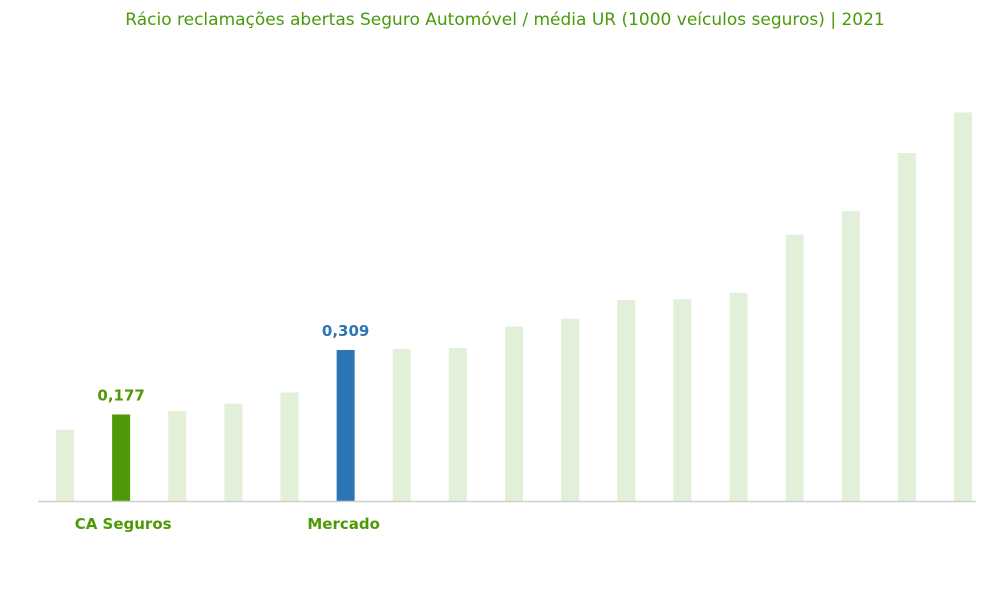 This screenshot has height=603, width=1004. Describe the element at coordinates (120, 395) in the screenshot. I see `data-label-2: 0,177` at that location.